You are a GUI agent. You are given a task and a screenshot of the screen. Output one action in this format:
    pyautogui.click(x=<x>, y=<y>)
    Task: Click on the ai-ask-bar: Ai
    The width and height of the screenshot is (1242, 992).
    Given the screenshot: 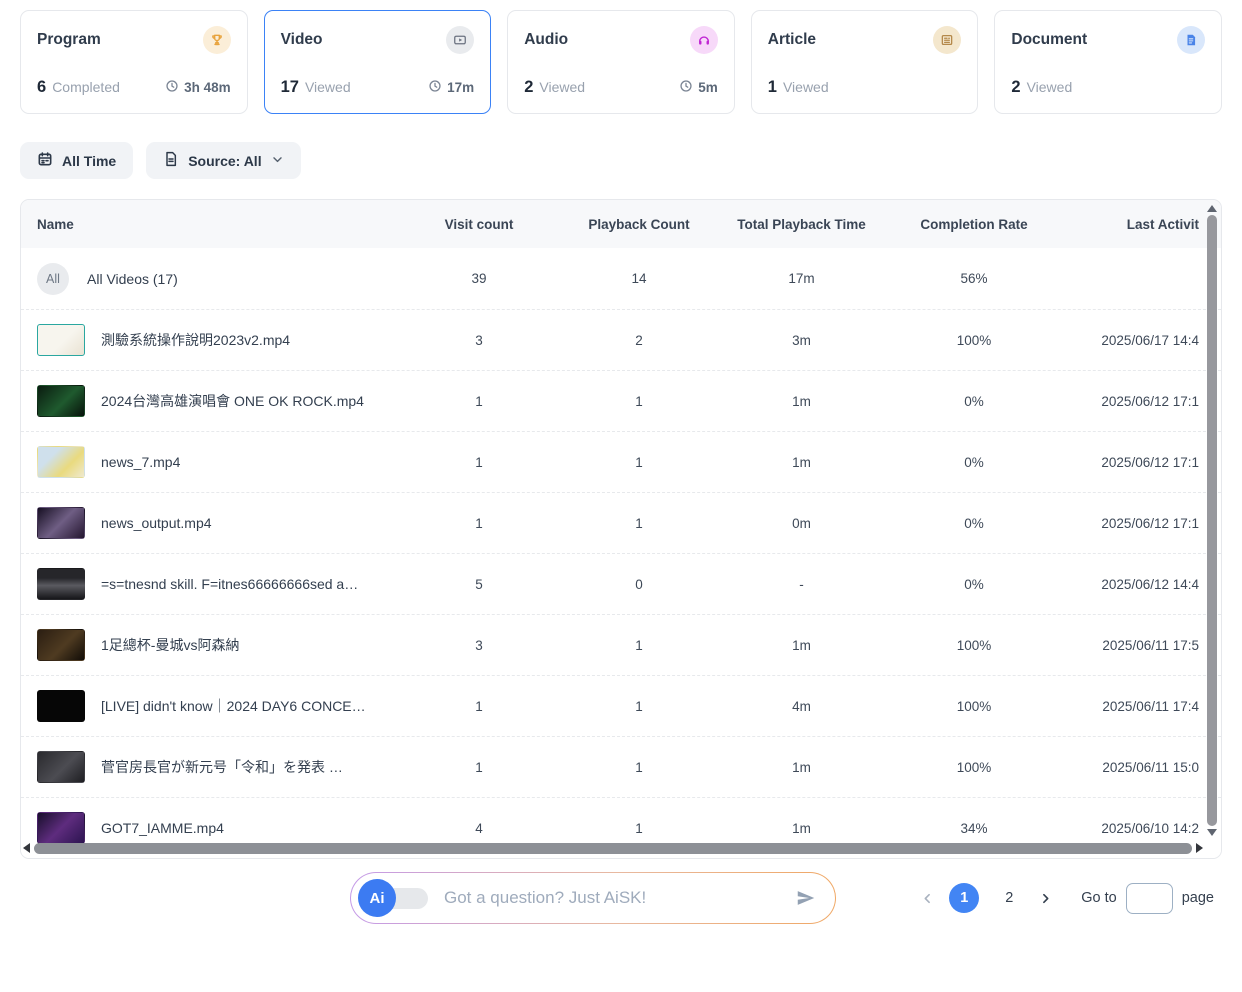 What is the action you would take?
    pyautogui.click(x=593, y=898)
    